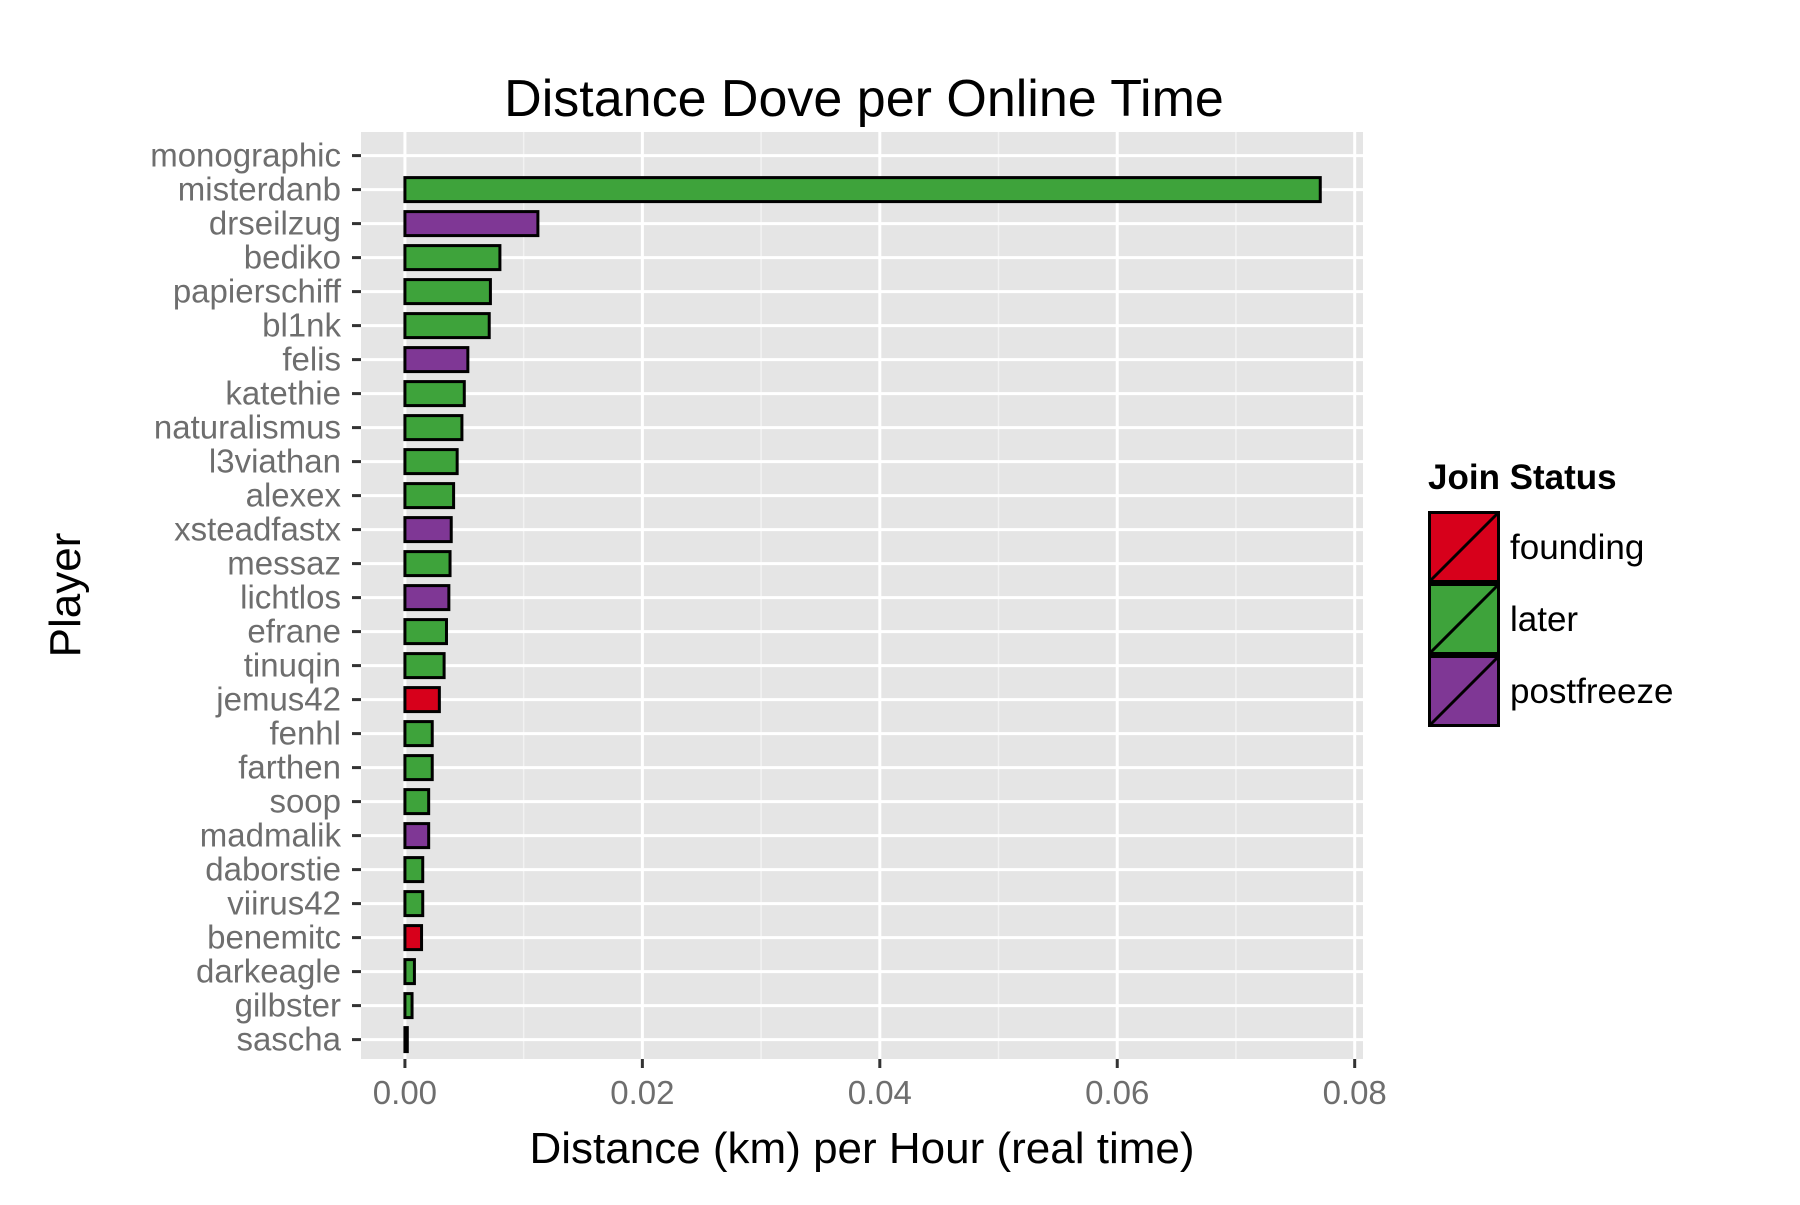 The height and width of the screenshot is (1205, 1800). I want to click on bar-bediko, so click(452, 258).